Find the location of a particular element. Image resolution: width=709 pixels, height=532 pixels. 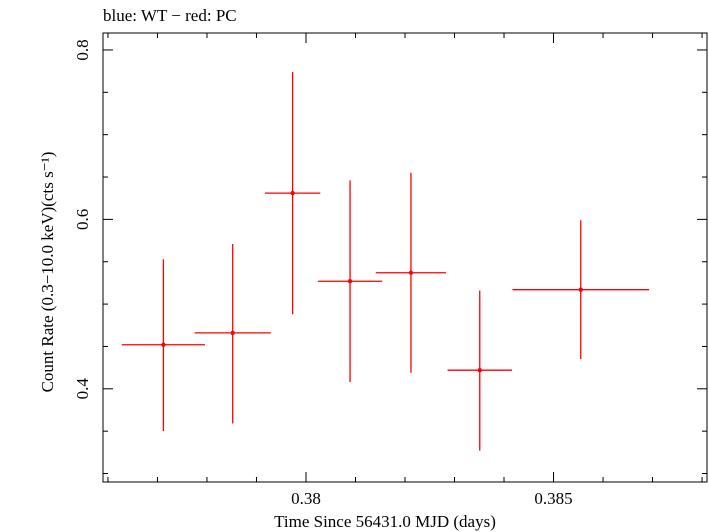

x-tick-label: 0.385 is located at coordinates (553, 498).